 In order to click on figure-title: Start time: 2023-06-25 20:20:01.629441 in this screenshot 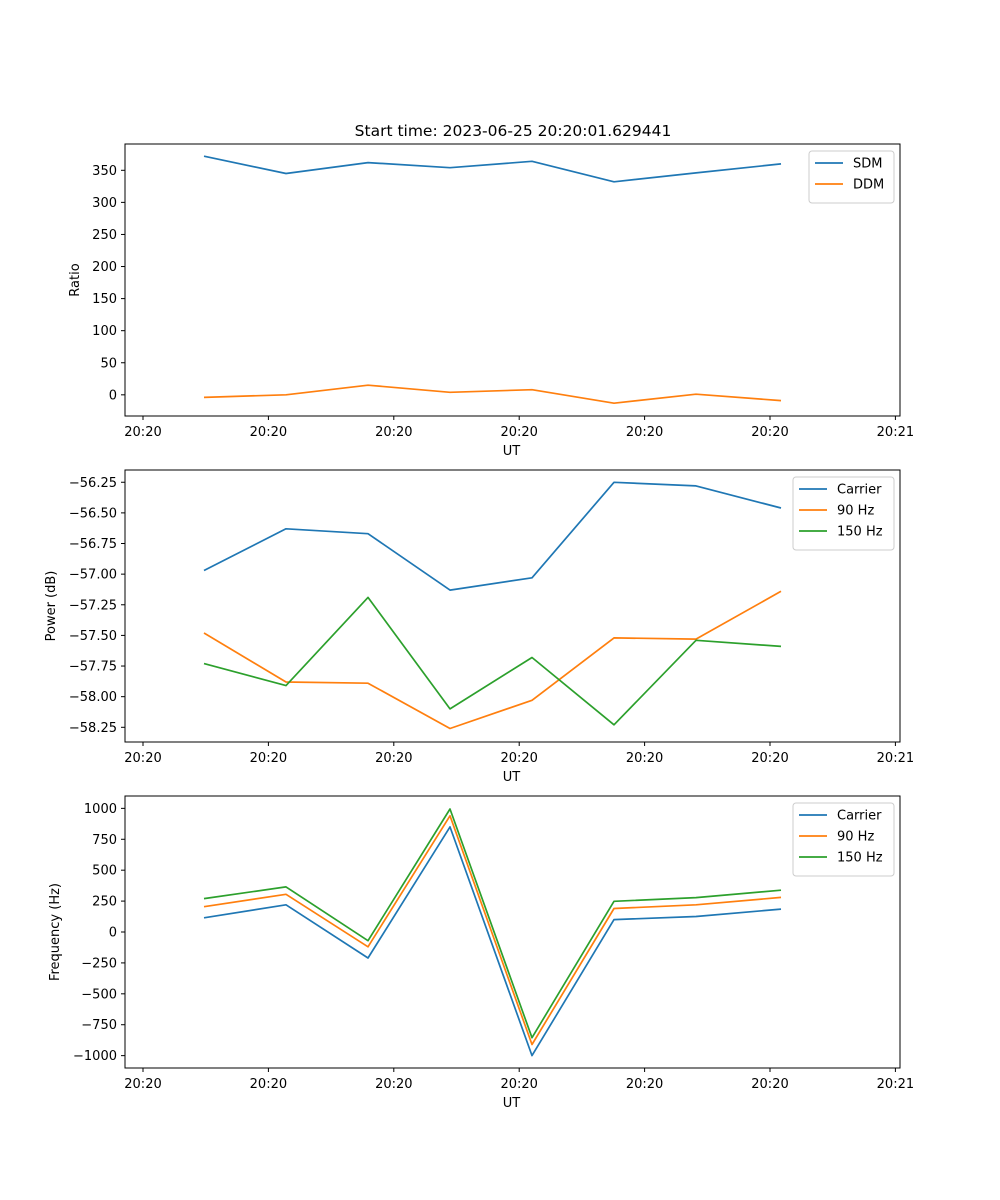, I will do `click(513, 131)`.